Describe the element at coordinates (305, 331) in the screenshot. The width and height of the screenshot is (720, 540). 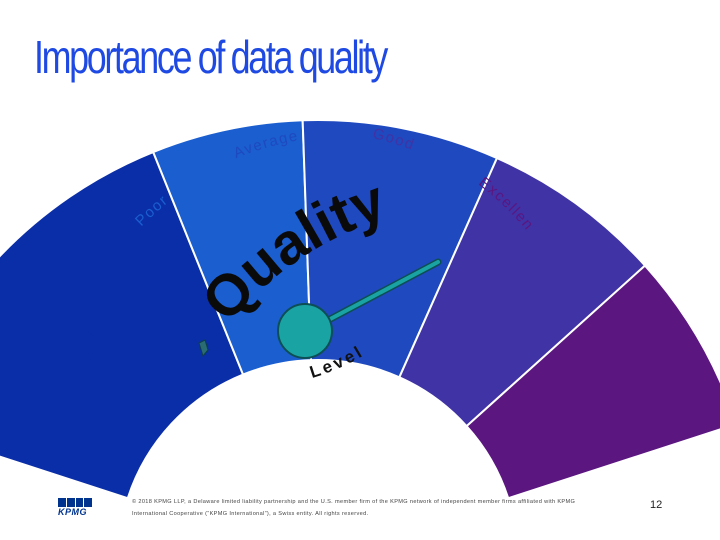
I see `needle-hub` at that location.